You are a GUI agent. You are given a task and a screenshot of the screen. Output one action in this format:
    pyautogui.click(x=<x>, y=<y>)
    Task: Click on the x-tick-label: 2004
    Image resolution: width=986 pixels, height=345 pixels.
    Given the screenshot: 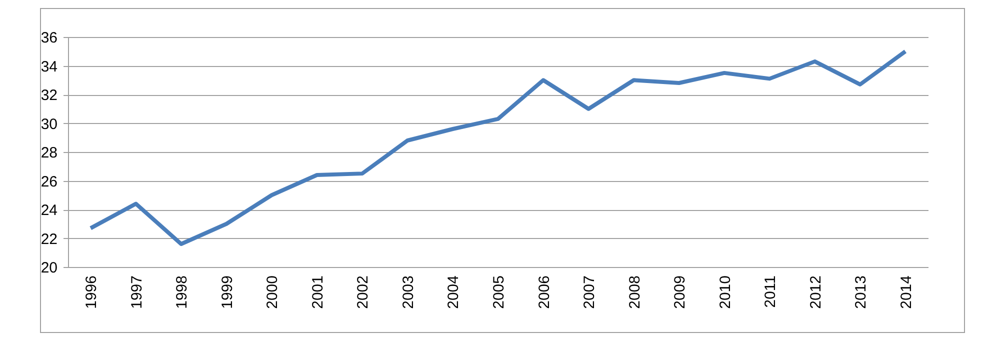 What is the action you would take?
    pyautogui.click(x=453, y=292)
    